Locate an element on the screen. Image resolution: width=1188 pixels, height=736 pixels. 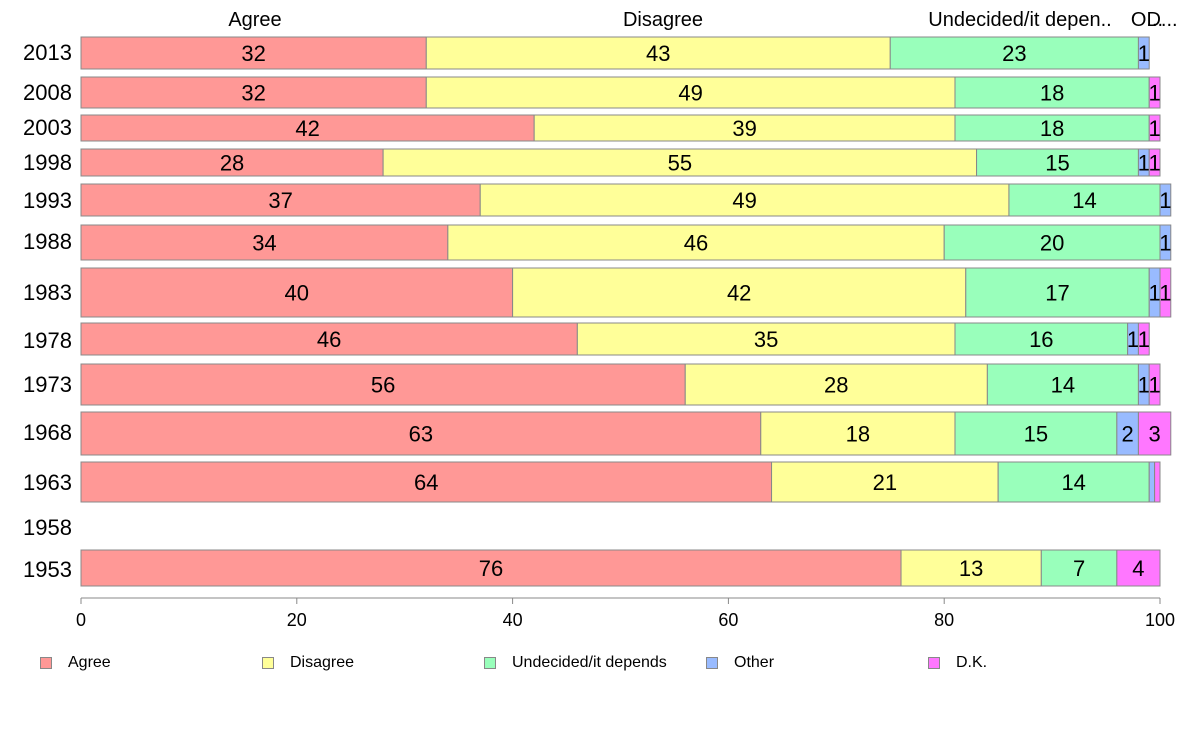
bar-1963-other is located at coordinates (1152, 482).